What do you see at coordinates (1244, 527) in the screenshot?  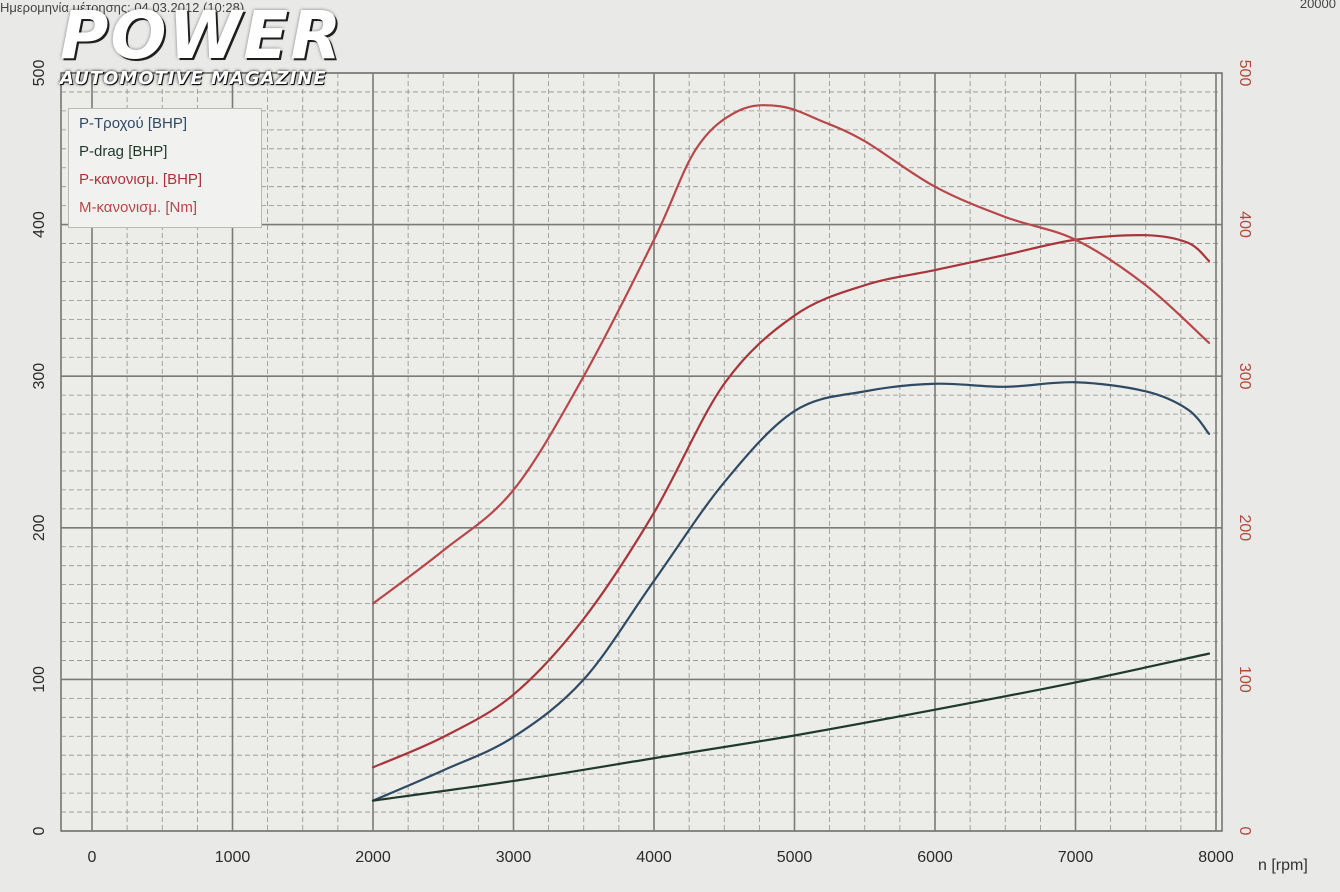 I see `y-tick-label-right: 200` at bounding box center [1244, 527].